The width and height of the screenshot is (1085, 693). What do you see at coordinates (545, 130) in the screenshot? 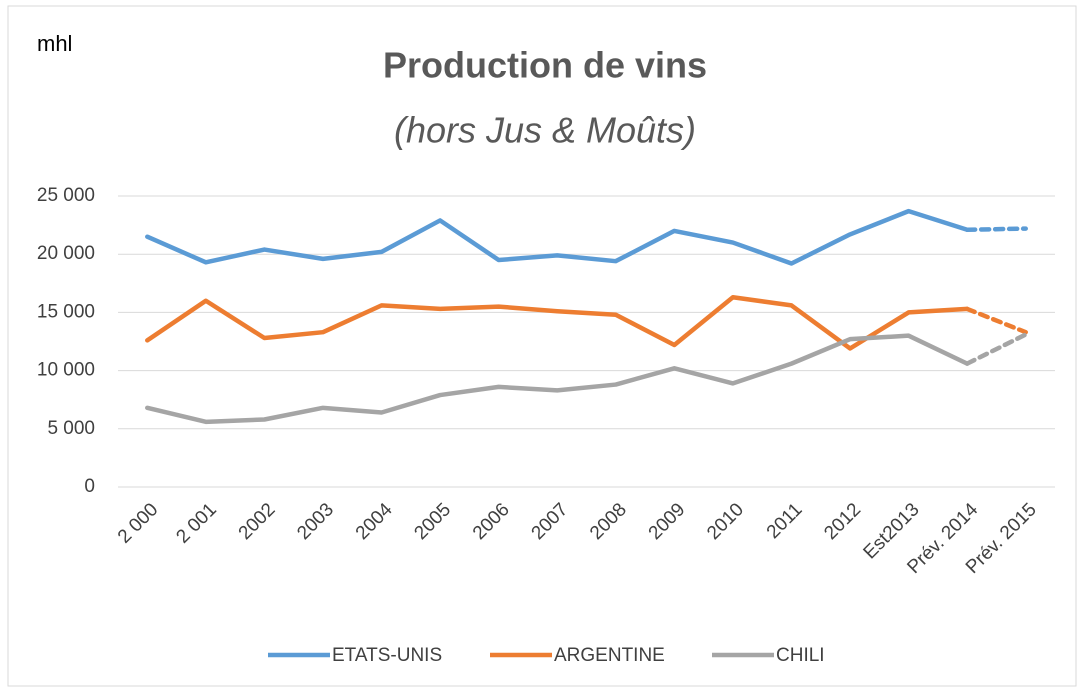
I see `chart-subtitle: (hors Jus & Moûts)` at bounding box center [545, 130].